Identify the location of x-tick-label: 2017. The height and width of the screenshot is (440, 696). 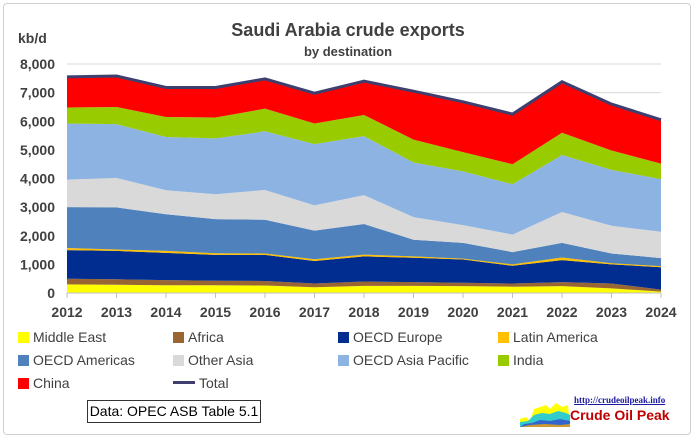
(314, 312).